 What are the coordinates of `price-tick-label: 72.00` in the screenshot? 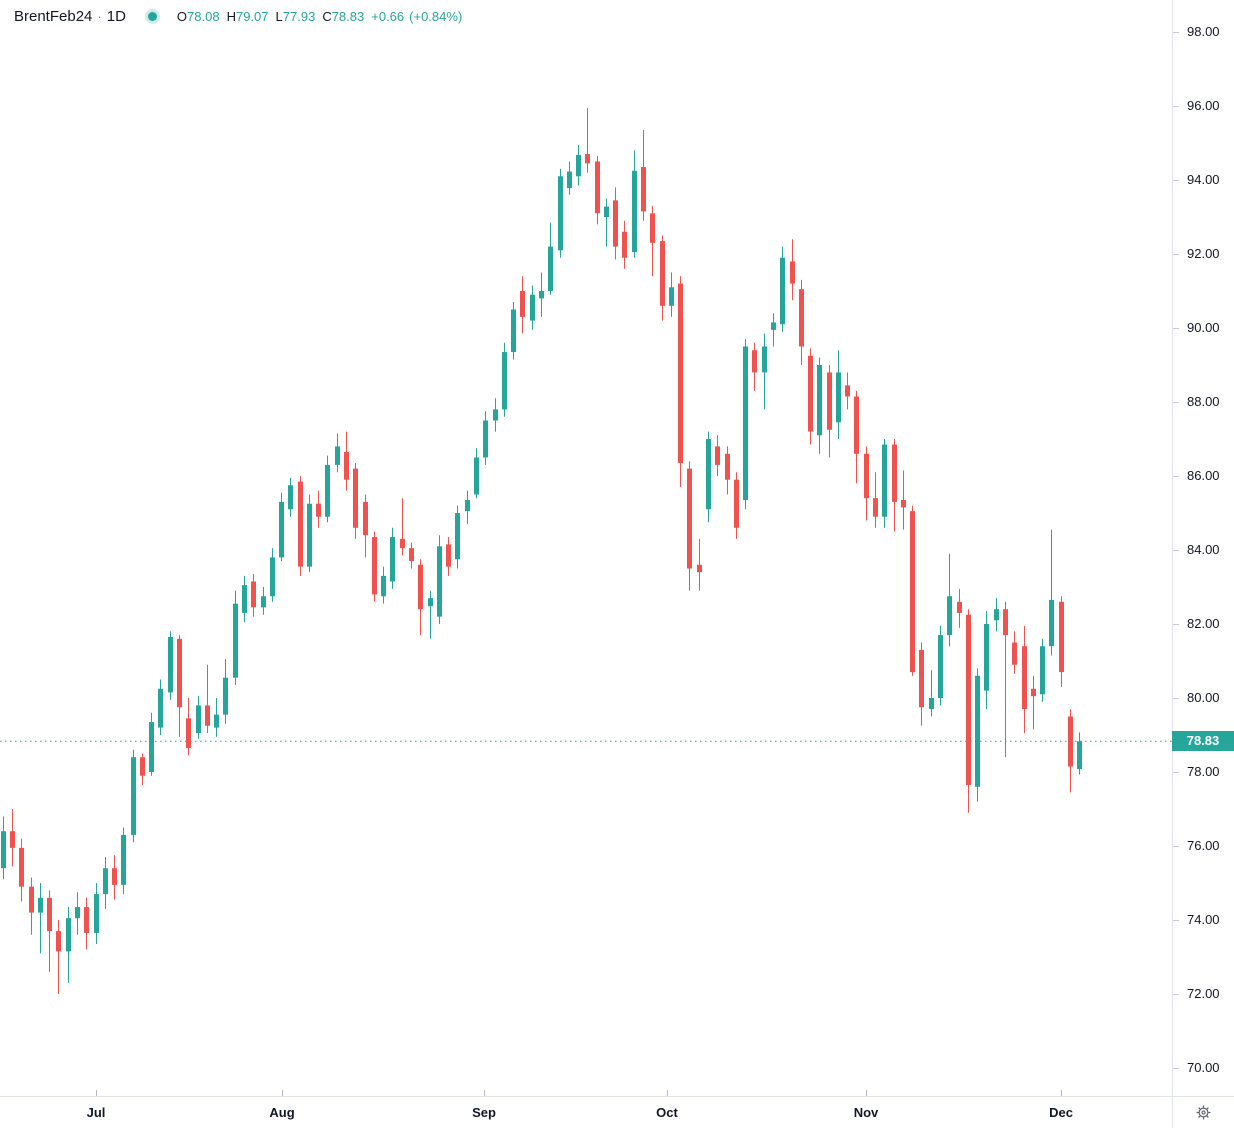 It's located at (1203, 993).